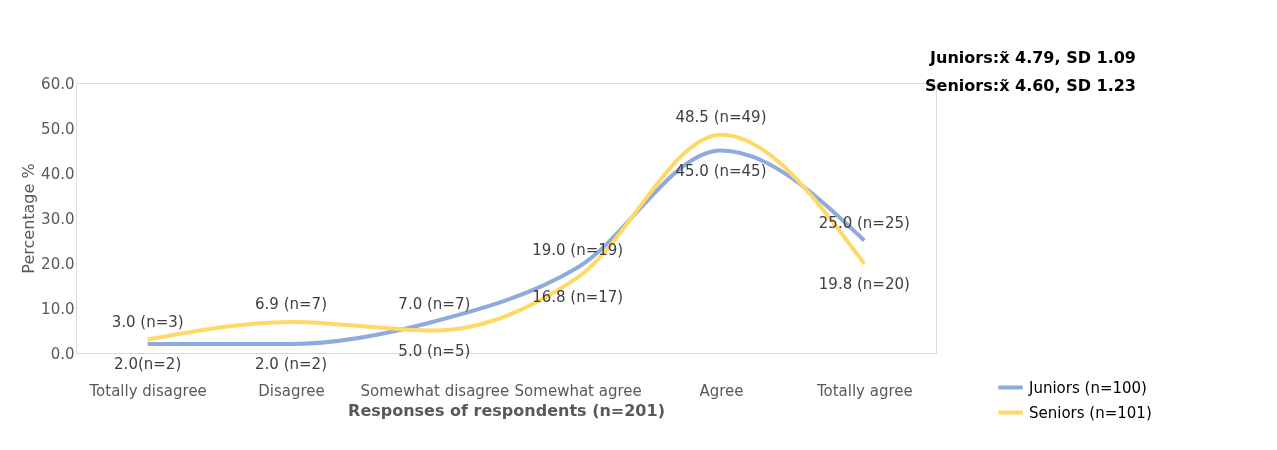 This screenshot has height=450, width=1277. I want to click on data-label: 5.0 (n=5), so click(434, 350).